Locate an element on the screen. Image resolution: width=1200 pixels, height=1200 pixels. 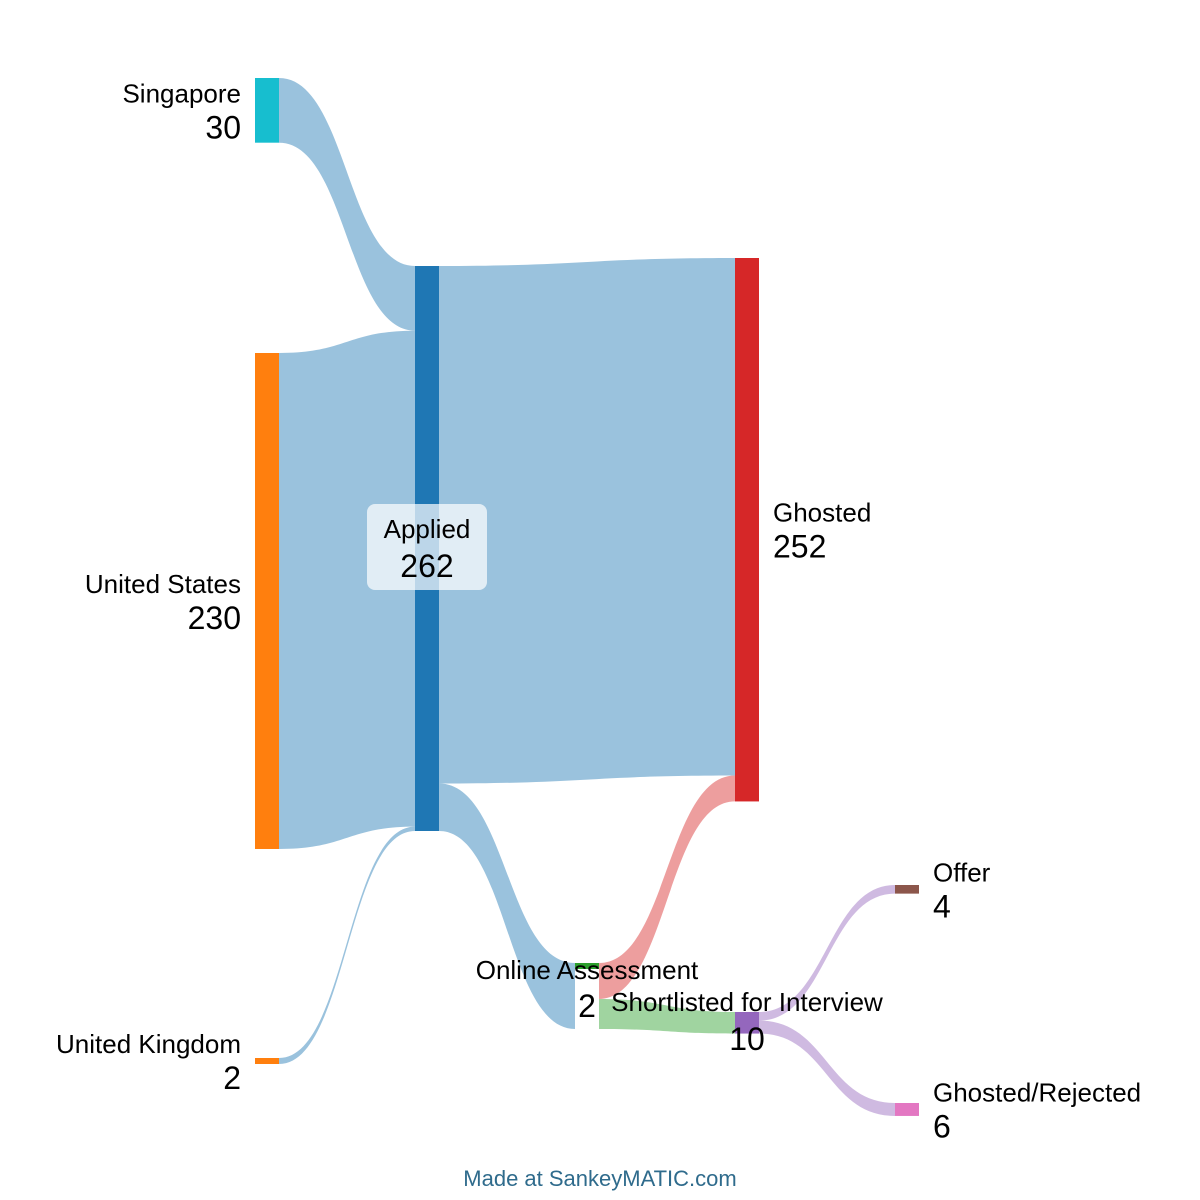
node-value-united-kingdom: 2 is located at coordinates (232, 1078).